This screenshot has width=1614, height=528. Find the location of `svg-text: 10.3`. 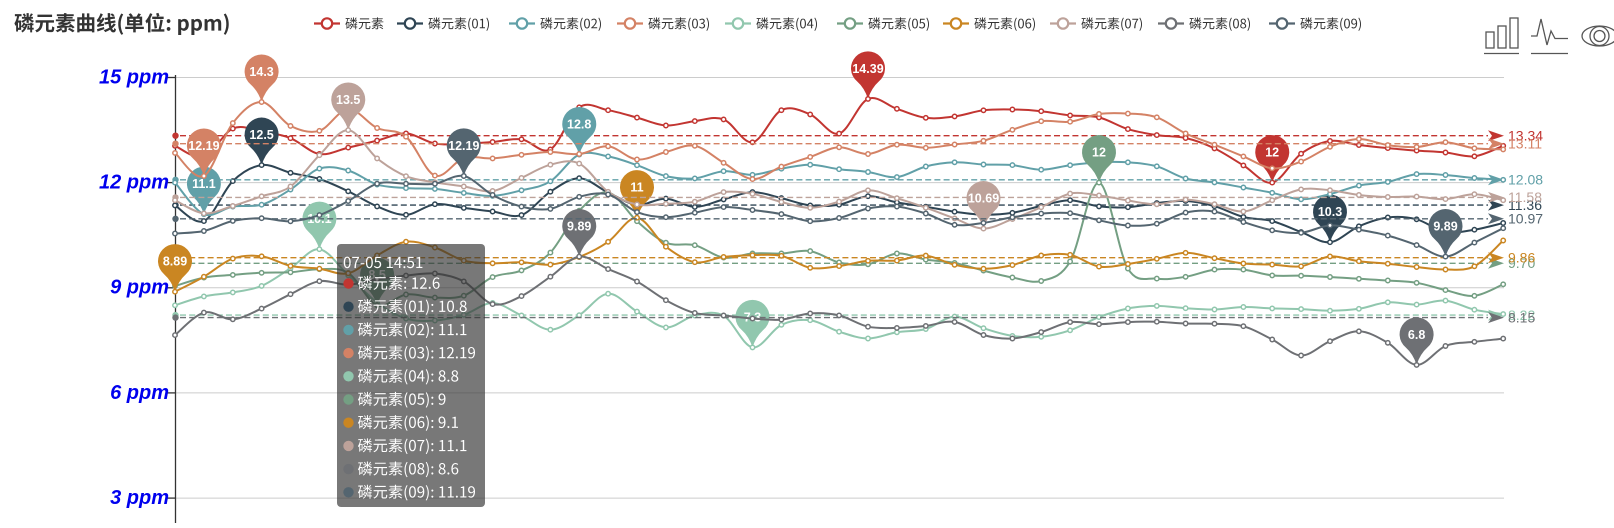

svg-text: 10.3 is located at coordinates (1330, 212).